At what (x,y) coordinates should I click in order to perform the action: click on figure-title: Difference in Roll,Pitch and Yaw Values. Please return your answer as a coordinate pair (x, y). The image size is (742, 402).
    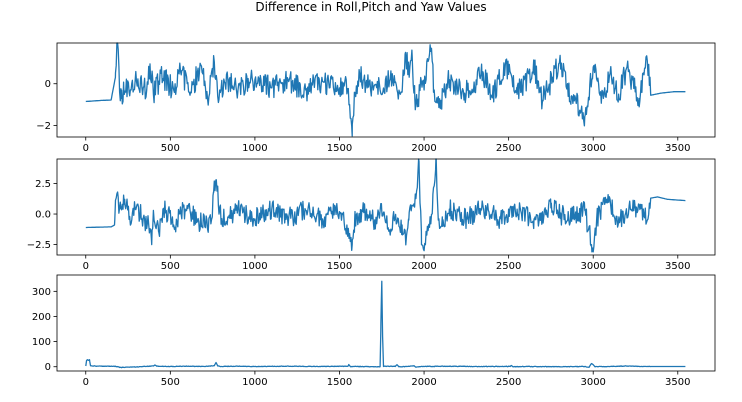
    Looking at the image, I should click on (370, 7).